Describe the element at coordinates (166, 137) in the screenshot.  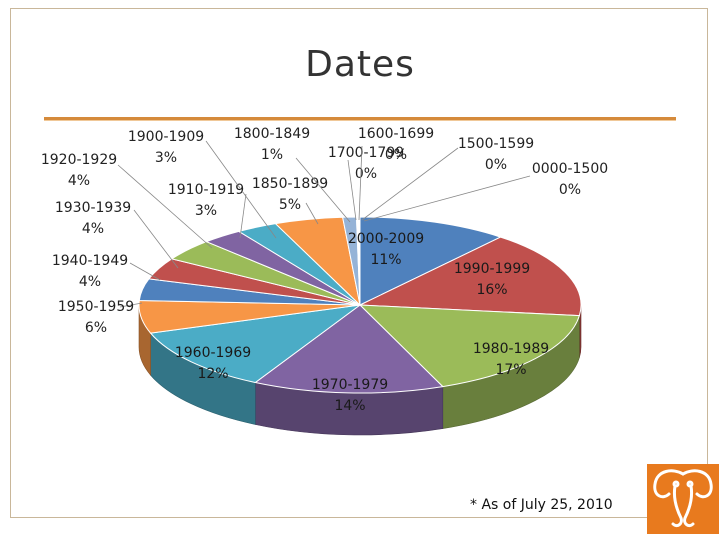
I see `slice-label-1900-1909: 1900-1909` at that location.